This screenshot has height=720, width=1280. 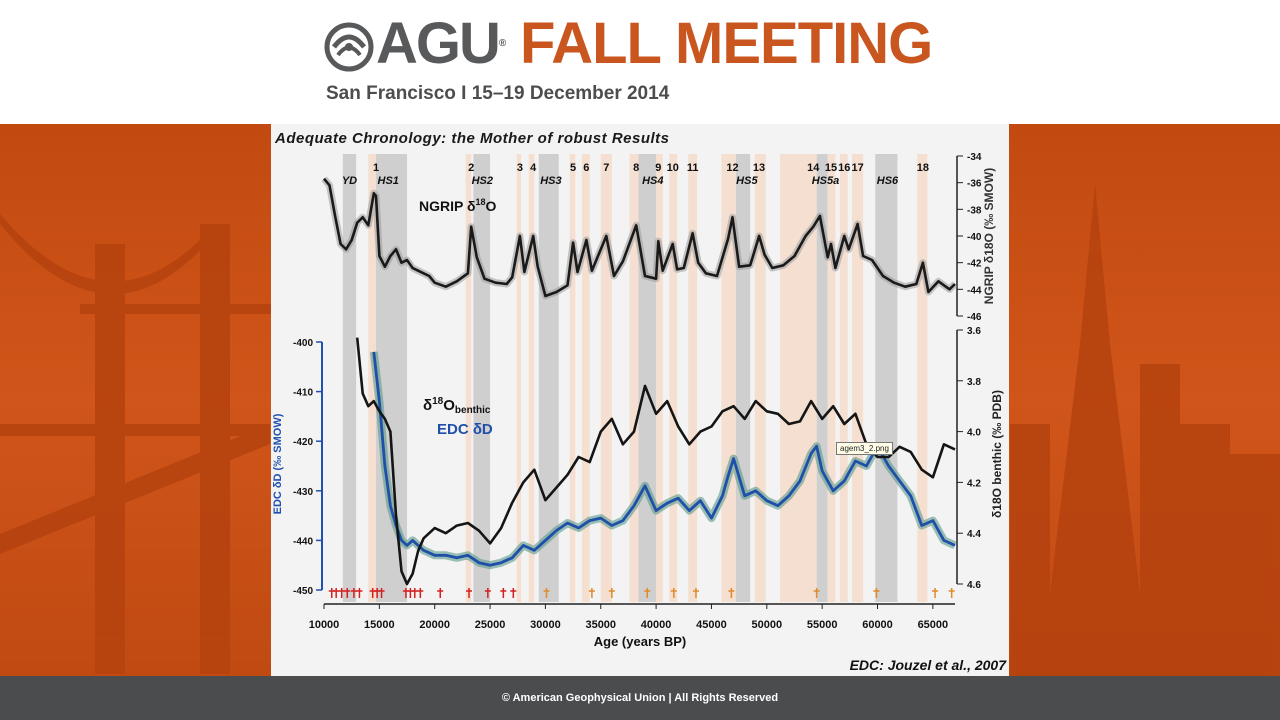 What do you see at coordinates (482, 181) in the screenshot?
I see `event-label: HS2` at bounding box center [482, 181].